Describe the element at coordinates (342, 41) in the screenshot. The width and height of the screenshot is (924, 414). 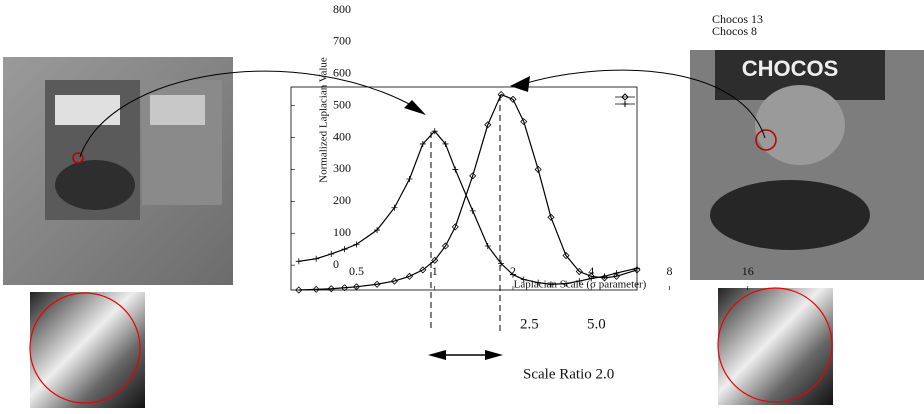
I see `y-tick-label: 700` at that location.